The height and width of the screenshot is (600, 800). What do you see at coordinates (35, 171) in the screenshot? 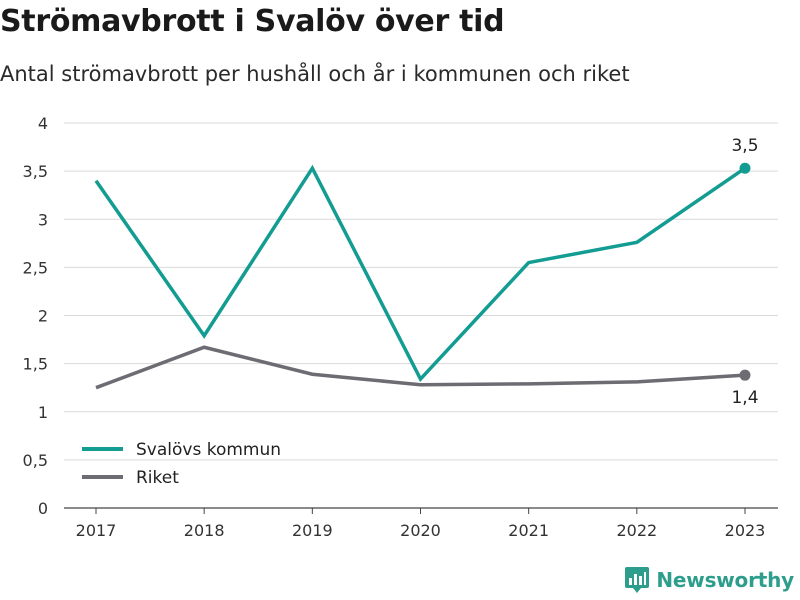
I see `y-tick-label: 3,5` at bounding box center [35, 171].